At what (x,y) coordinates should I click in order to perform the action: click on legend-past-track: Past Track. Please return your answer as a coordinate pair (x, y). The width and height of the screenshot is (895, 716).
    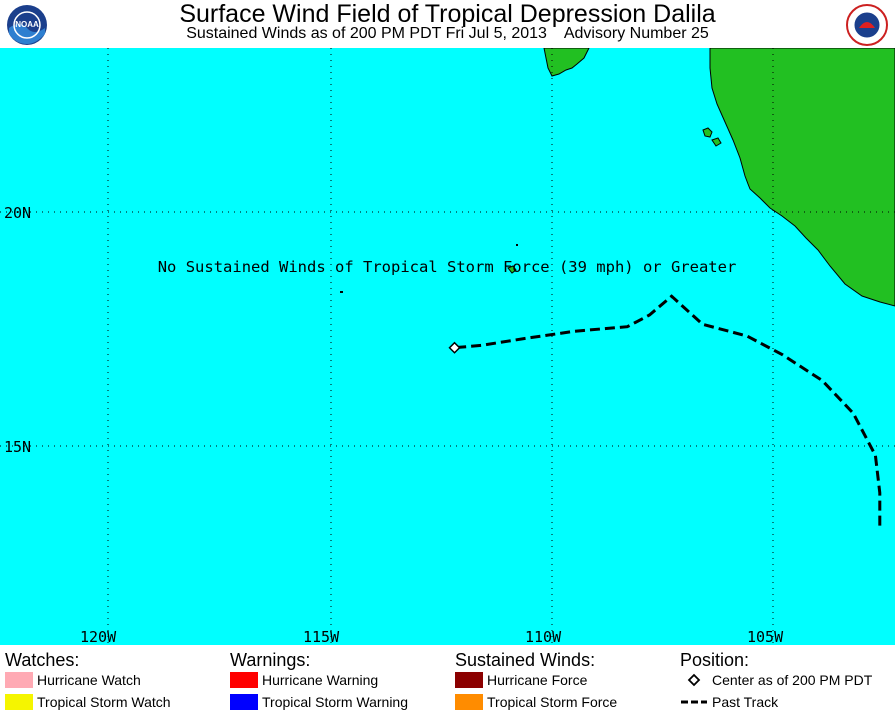
    Looking at the image, I should click on (729, 702).